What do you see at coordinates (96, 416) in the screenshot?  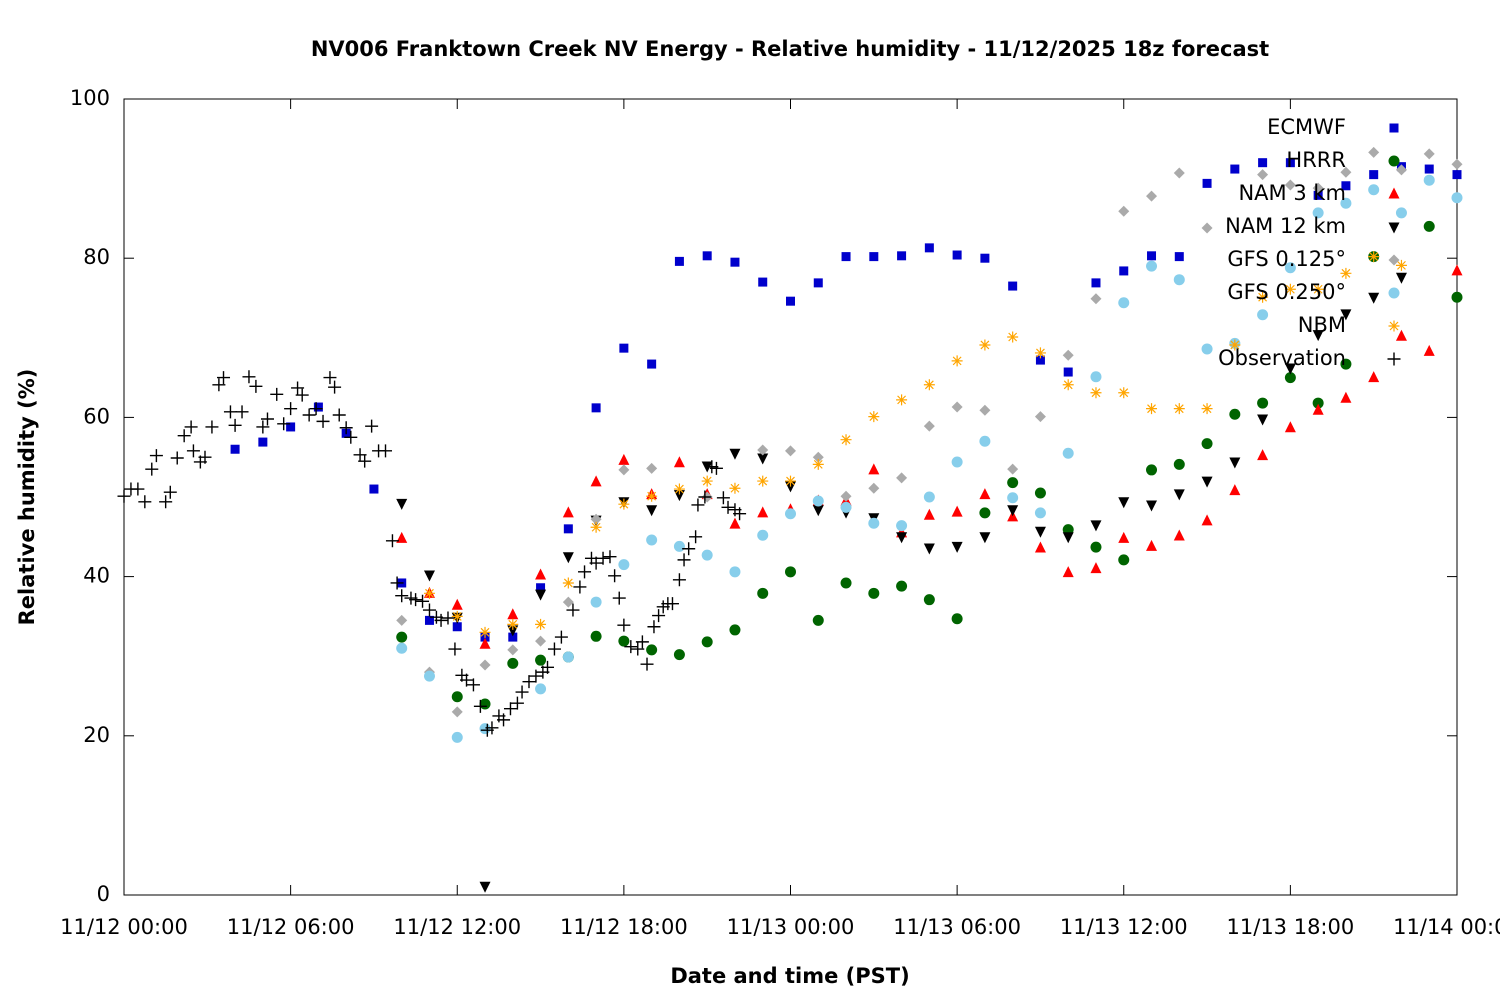 I see `y-tick-label: 60` at bounding box center [96, 416].